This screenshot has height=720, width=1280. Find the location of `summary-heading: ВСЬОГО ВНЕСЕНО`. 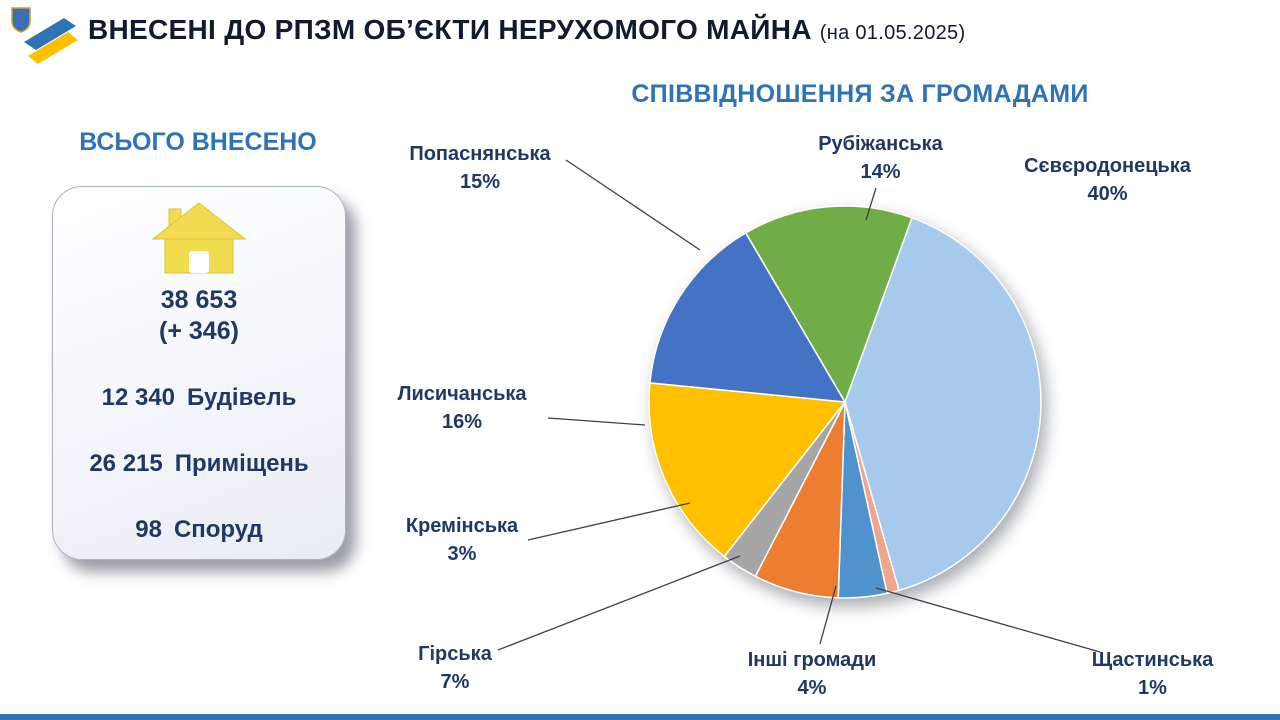

summary-heading: ВСЬОГО ВНЕСЕНО is located at coordinates (198, 142).